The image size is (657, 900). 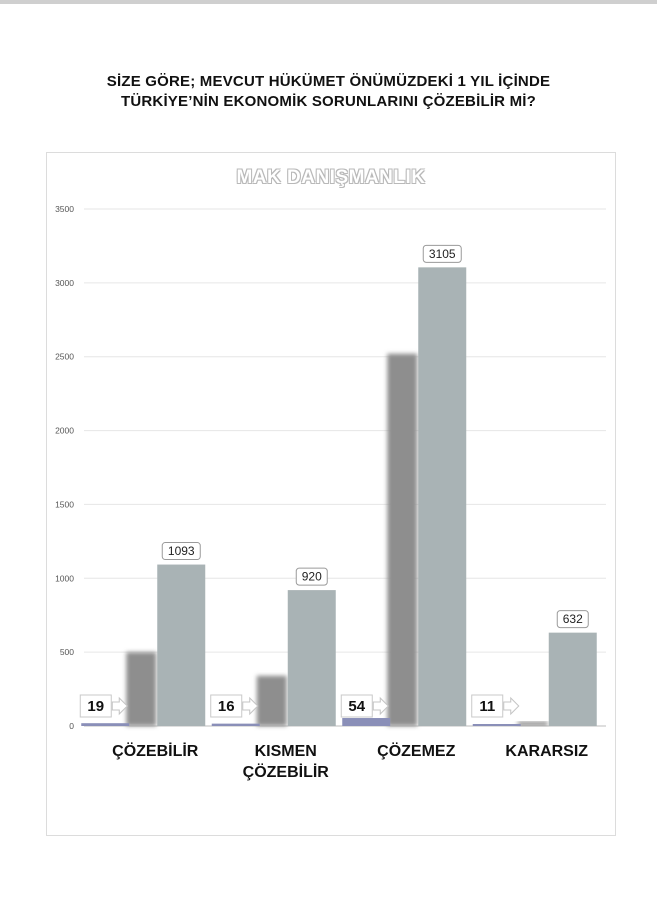 What do you see at coordinates (331, 177) in the screenshot?
I see `chart-title: MAK DANIŞMANLIK` at bounding box center [331, 177].